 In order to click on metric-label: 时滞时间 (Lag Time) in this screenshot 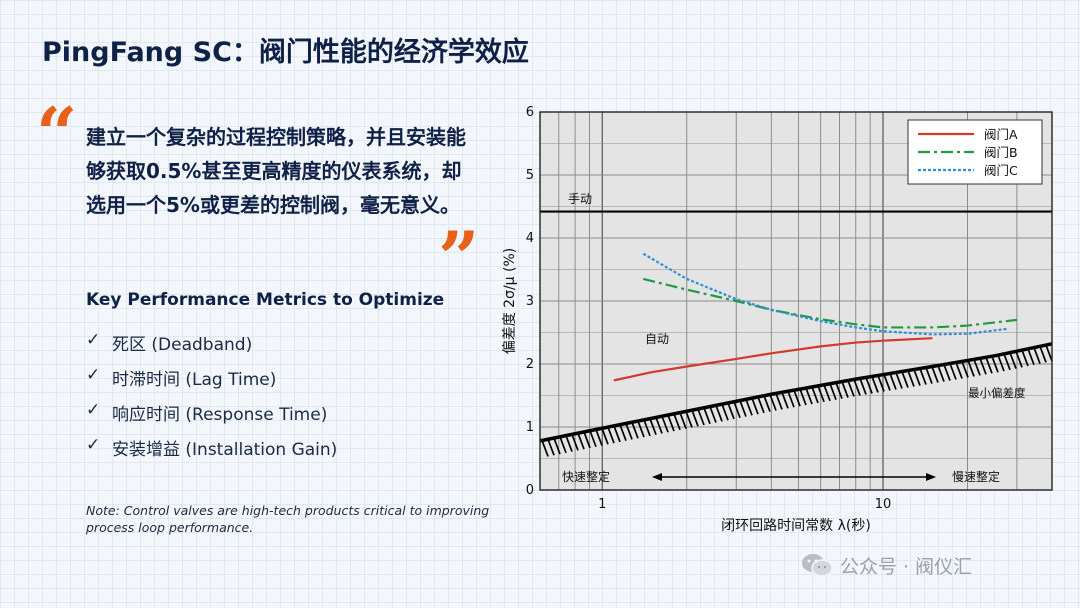, I will do `click(194, 380)`.